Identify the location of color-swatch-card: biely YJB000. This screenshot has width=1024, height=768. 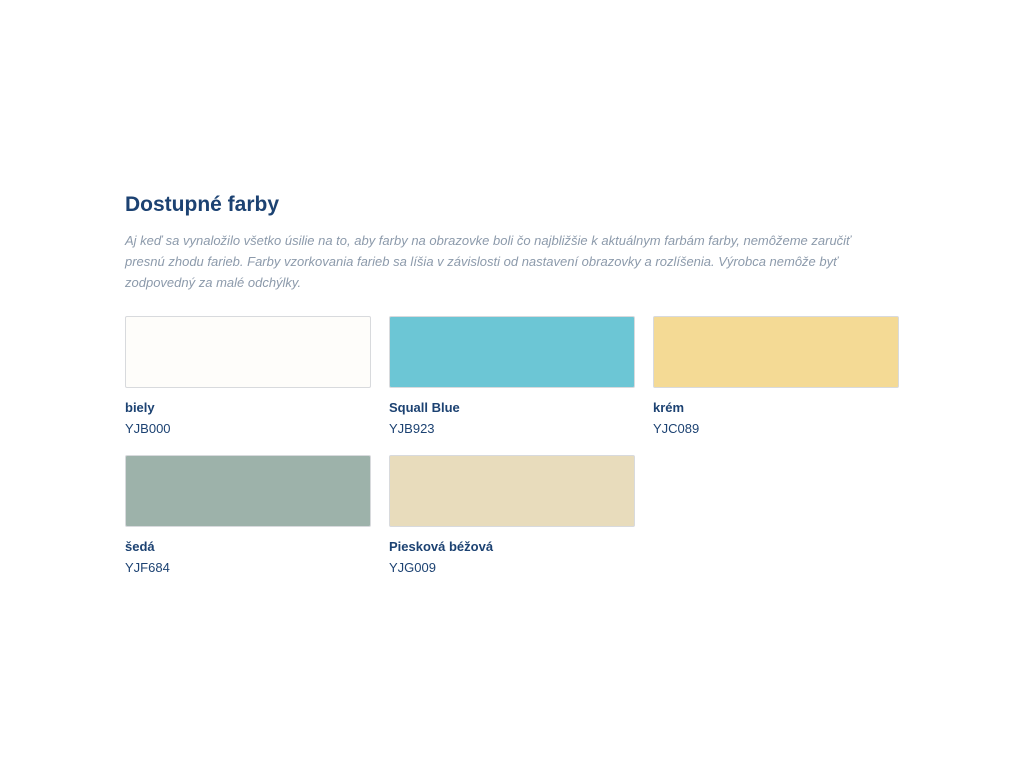
(248, 376).